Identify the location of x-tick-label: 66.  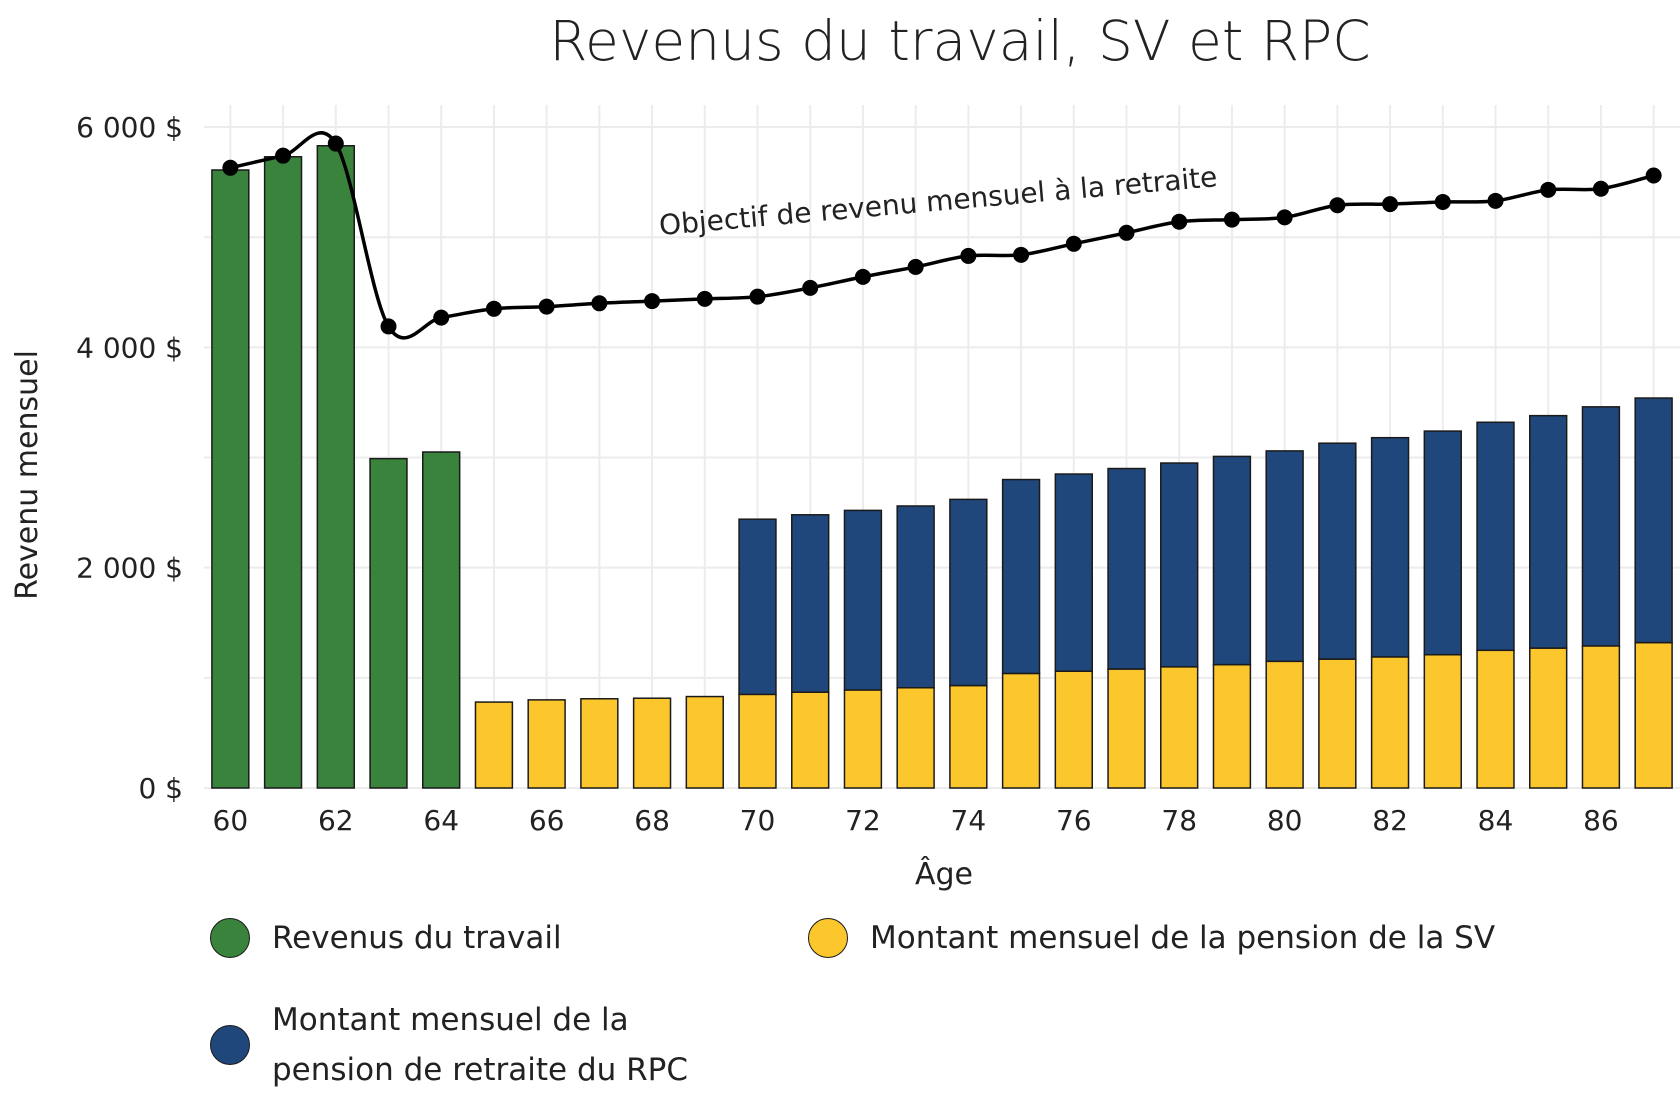
(547, 820).